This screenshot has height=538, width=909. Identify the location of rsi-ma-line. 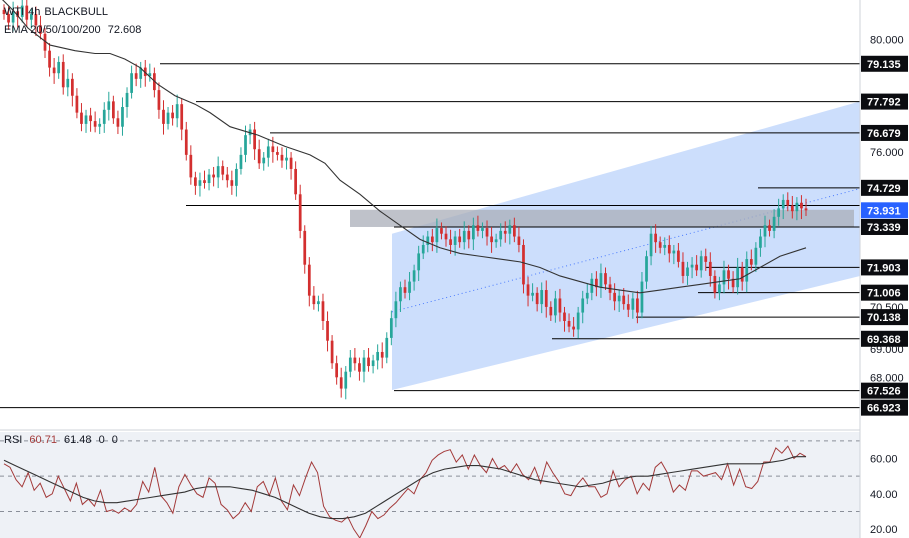
(404, 488).